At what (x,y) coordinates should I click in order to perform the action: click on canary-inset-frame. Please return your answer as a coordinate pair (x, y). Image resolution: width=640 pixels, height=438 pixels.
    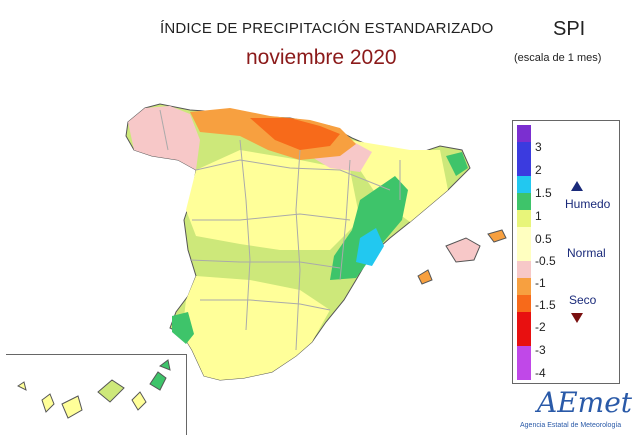
    Looking at the image, I should click on (96, 394).